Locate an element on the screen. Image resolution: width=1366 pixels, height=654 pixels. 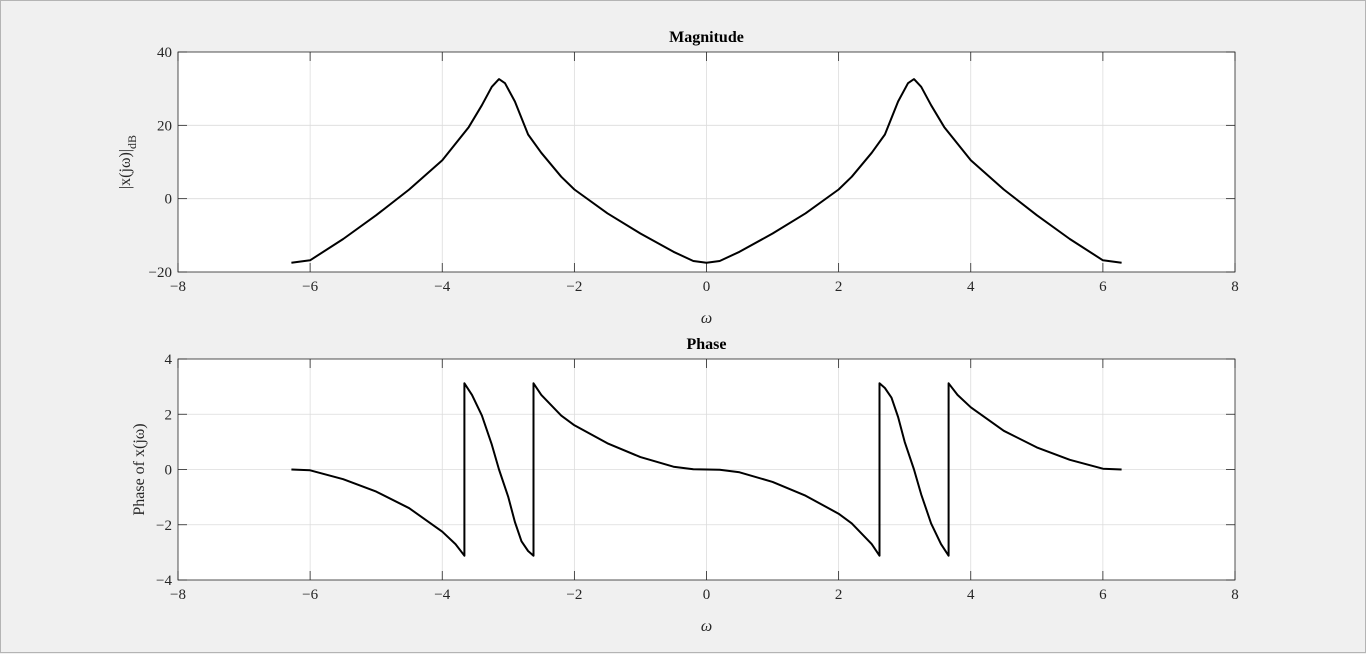
phase-x-tick-label-0: −8 is located at coordinates (178, 595).